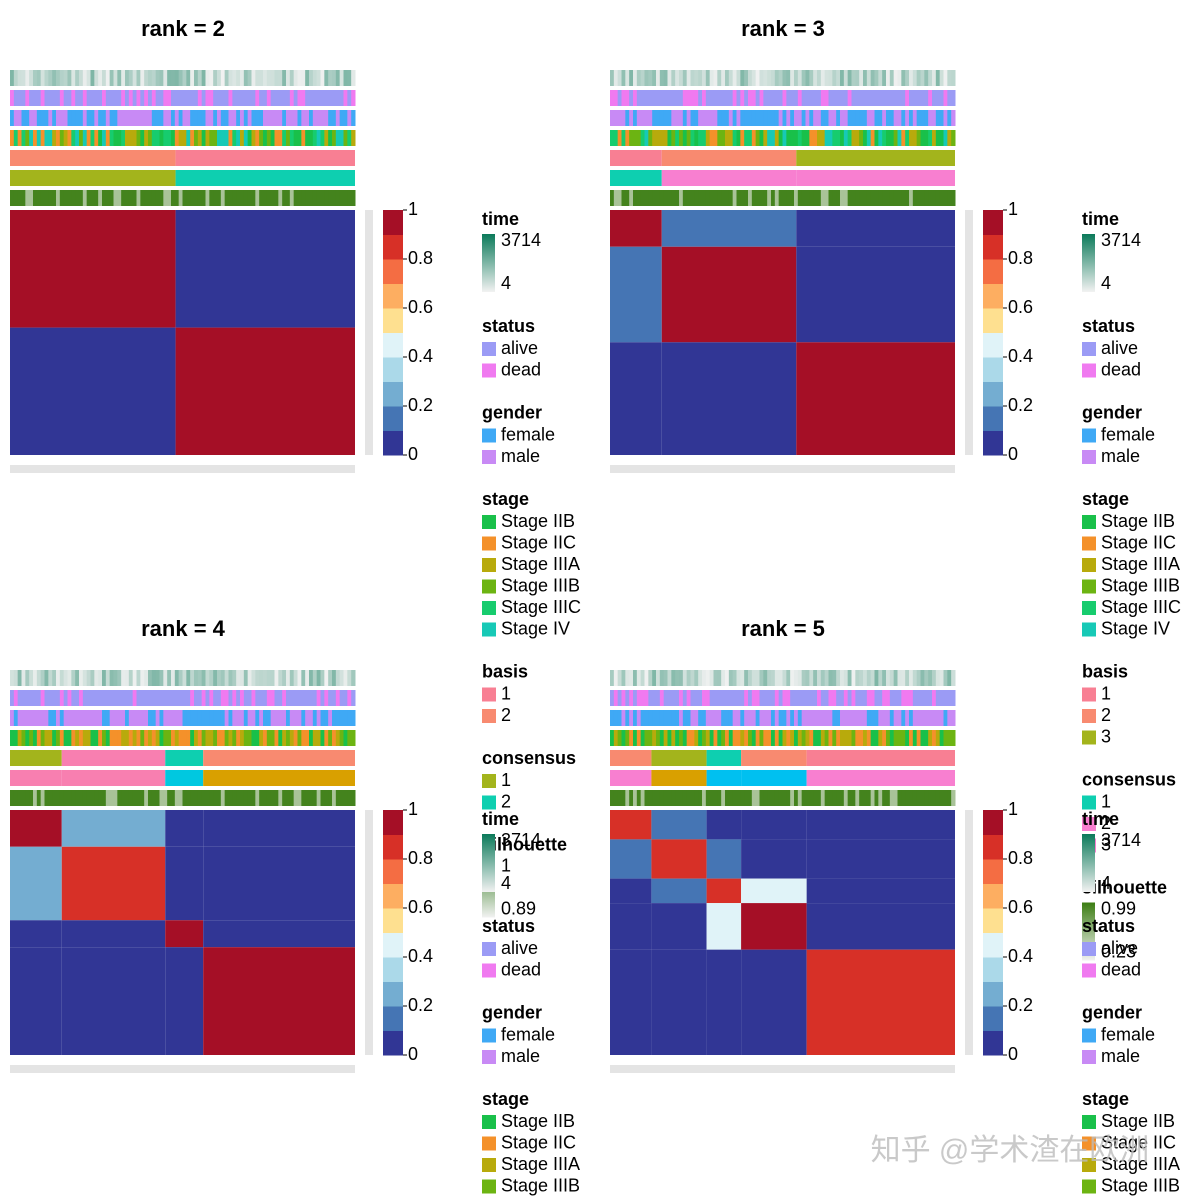  Describe the element at coordinates (729, 158) in the screenshot. I see `basis-track` at that location.